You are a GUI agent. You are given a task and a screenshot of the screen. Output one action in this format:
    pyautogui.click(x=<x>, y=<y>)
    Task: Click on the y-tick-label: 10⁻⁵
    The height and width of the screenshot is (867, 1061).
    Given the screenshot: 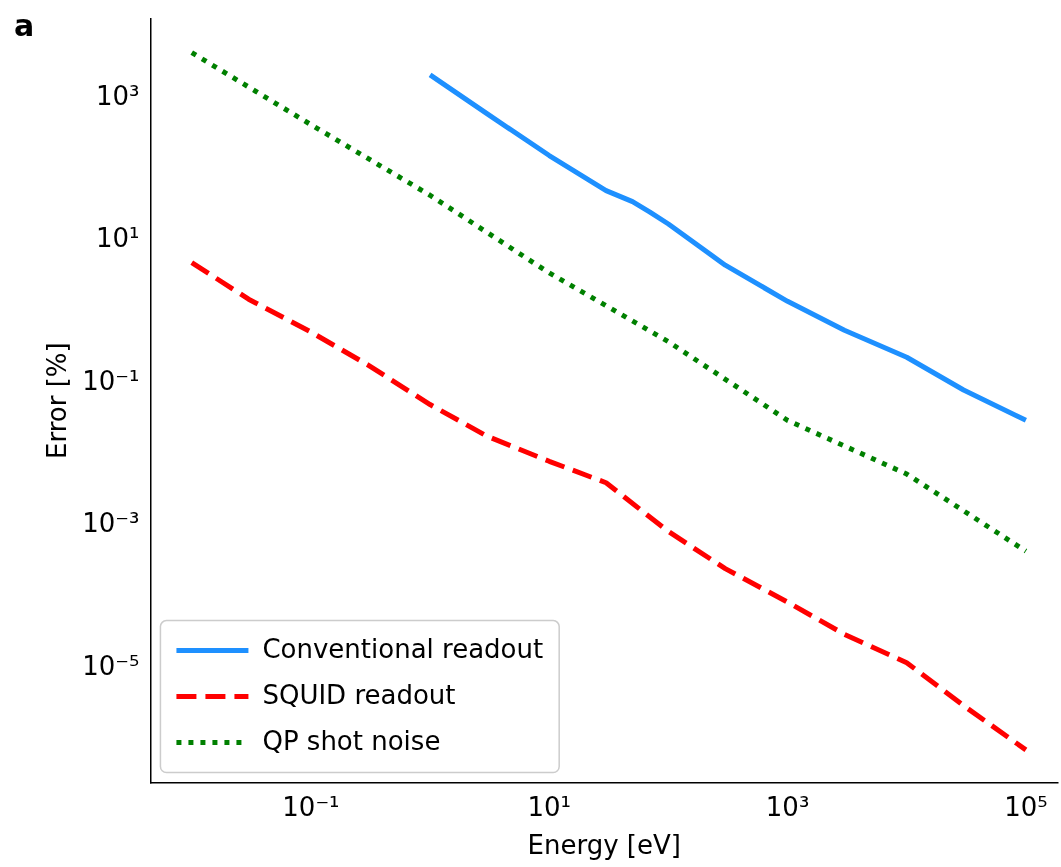 What is the action you would take?
    pyautogui.click(x=111, y=666)
    